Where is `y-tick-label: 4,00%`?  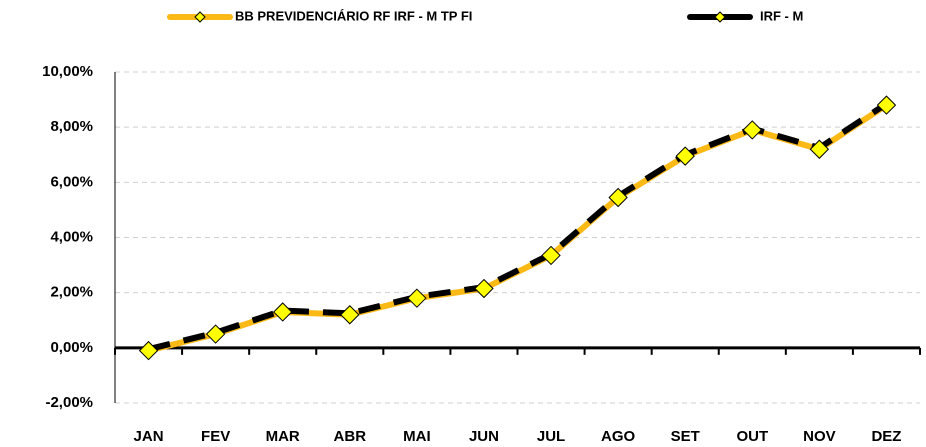 y-tick-label: 4,00% is located at coordinates (71, 236).